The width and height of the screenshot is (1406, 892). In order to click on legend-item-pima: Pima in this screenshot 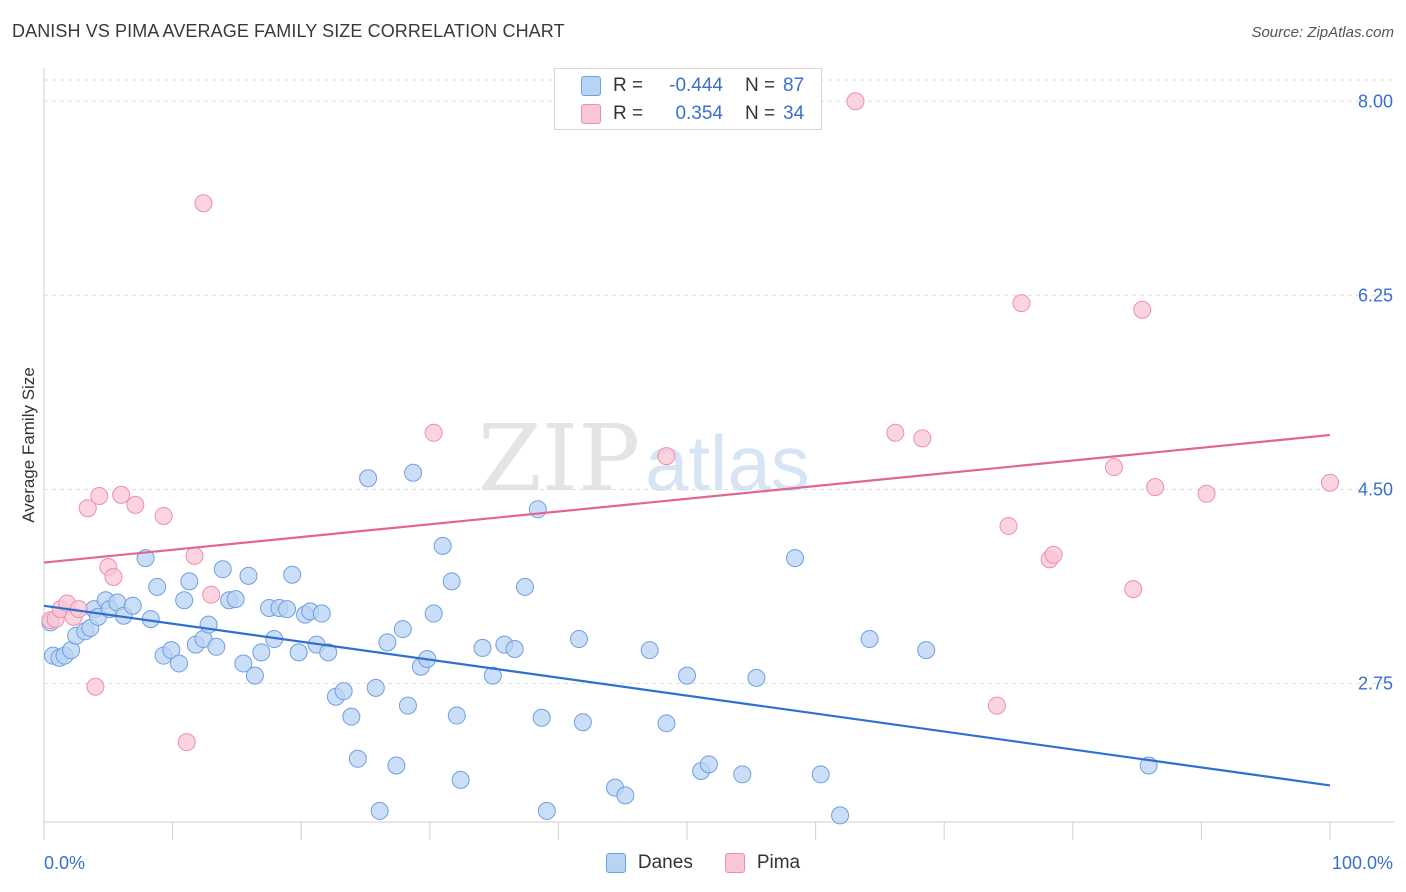, I will do `click(762, 863)`.